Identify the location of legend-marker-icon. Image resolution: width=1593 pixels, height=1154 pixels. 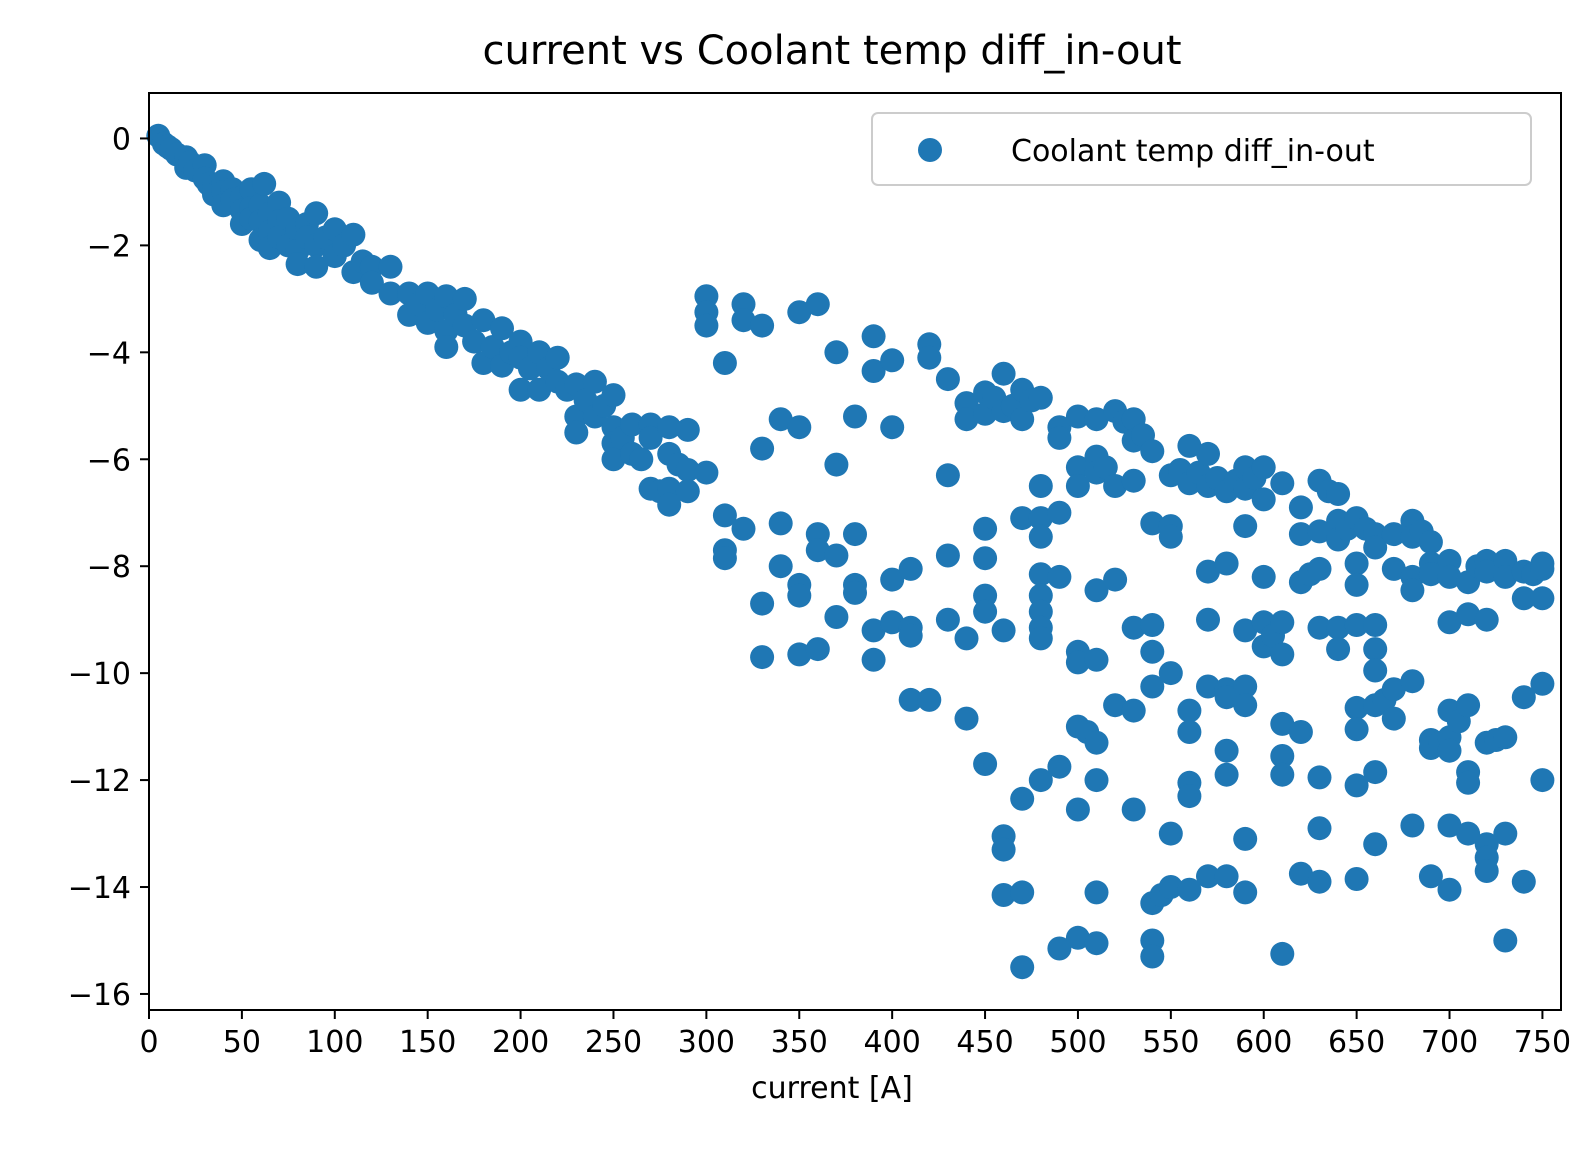
(930, 150).